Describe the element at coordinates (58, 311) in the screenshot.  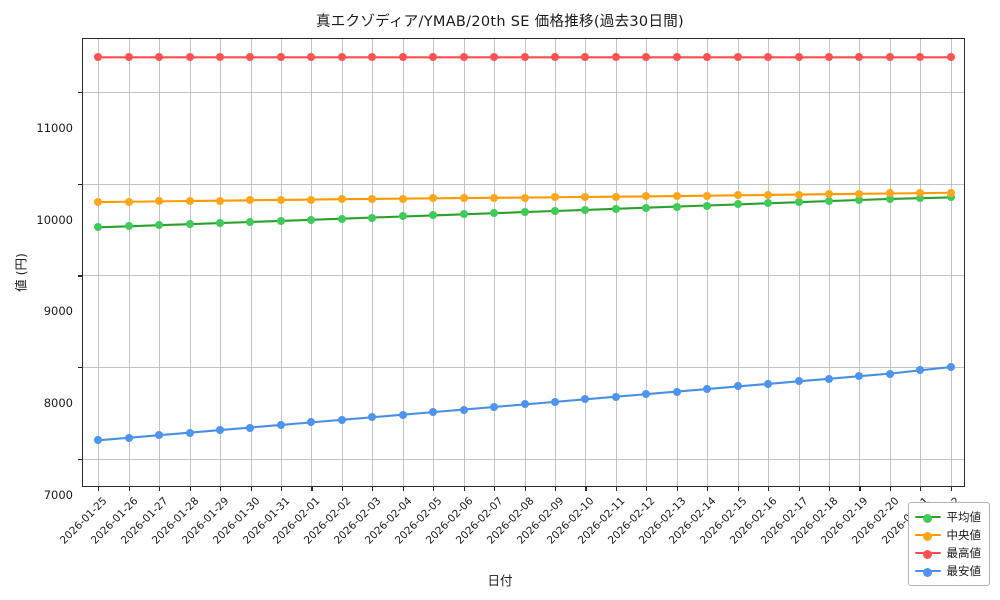
I see `y-tick-label: 9000` at that location.